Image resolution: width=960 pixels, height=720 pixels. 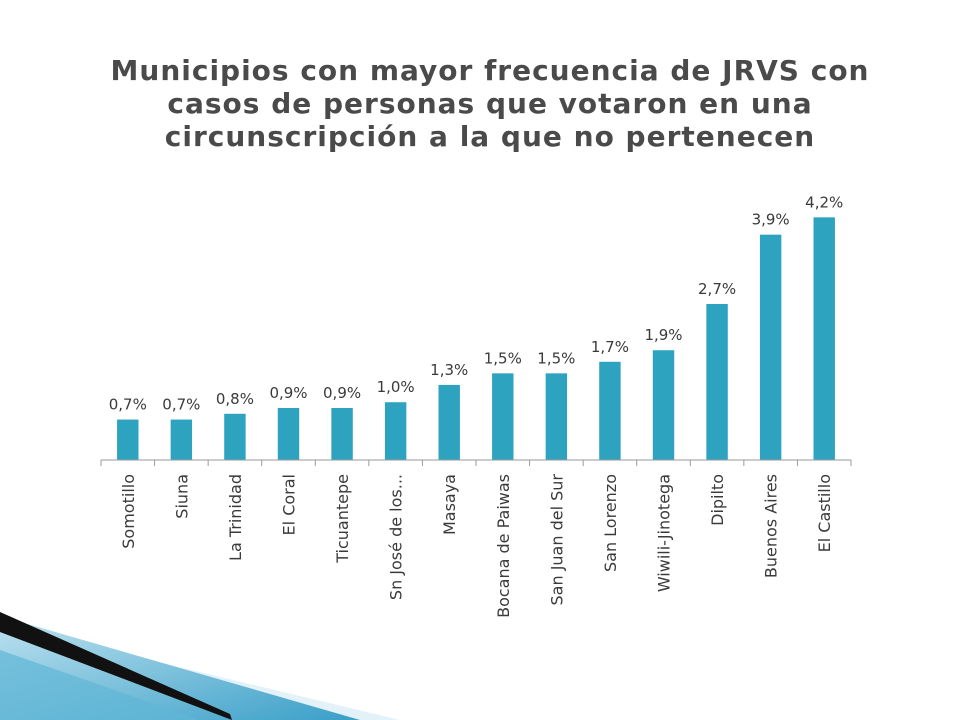 I want to click on data-label: 3,9%, so click(x=771, y=220).